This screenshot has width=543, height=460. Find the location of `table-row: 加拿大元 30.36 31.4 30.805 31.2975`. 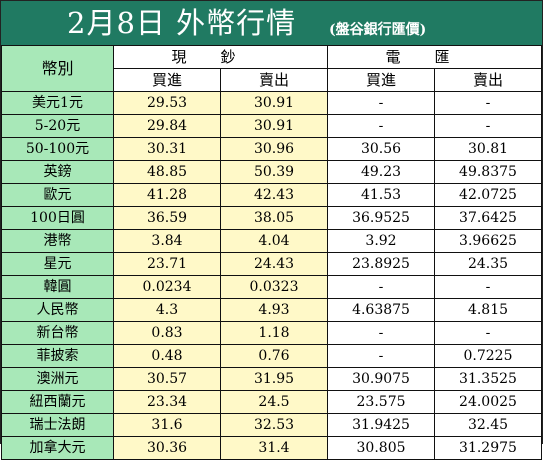

table-row: 加拿大元 30.36 31.4 30.805 31.2975 is located at coordinates (271, 448).